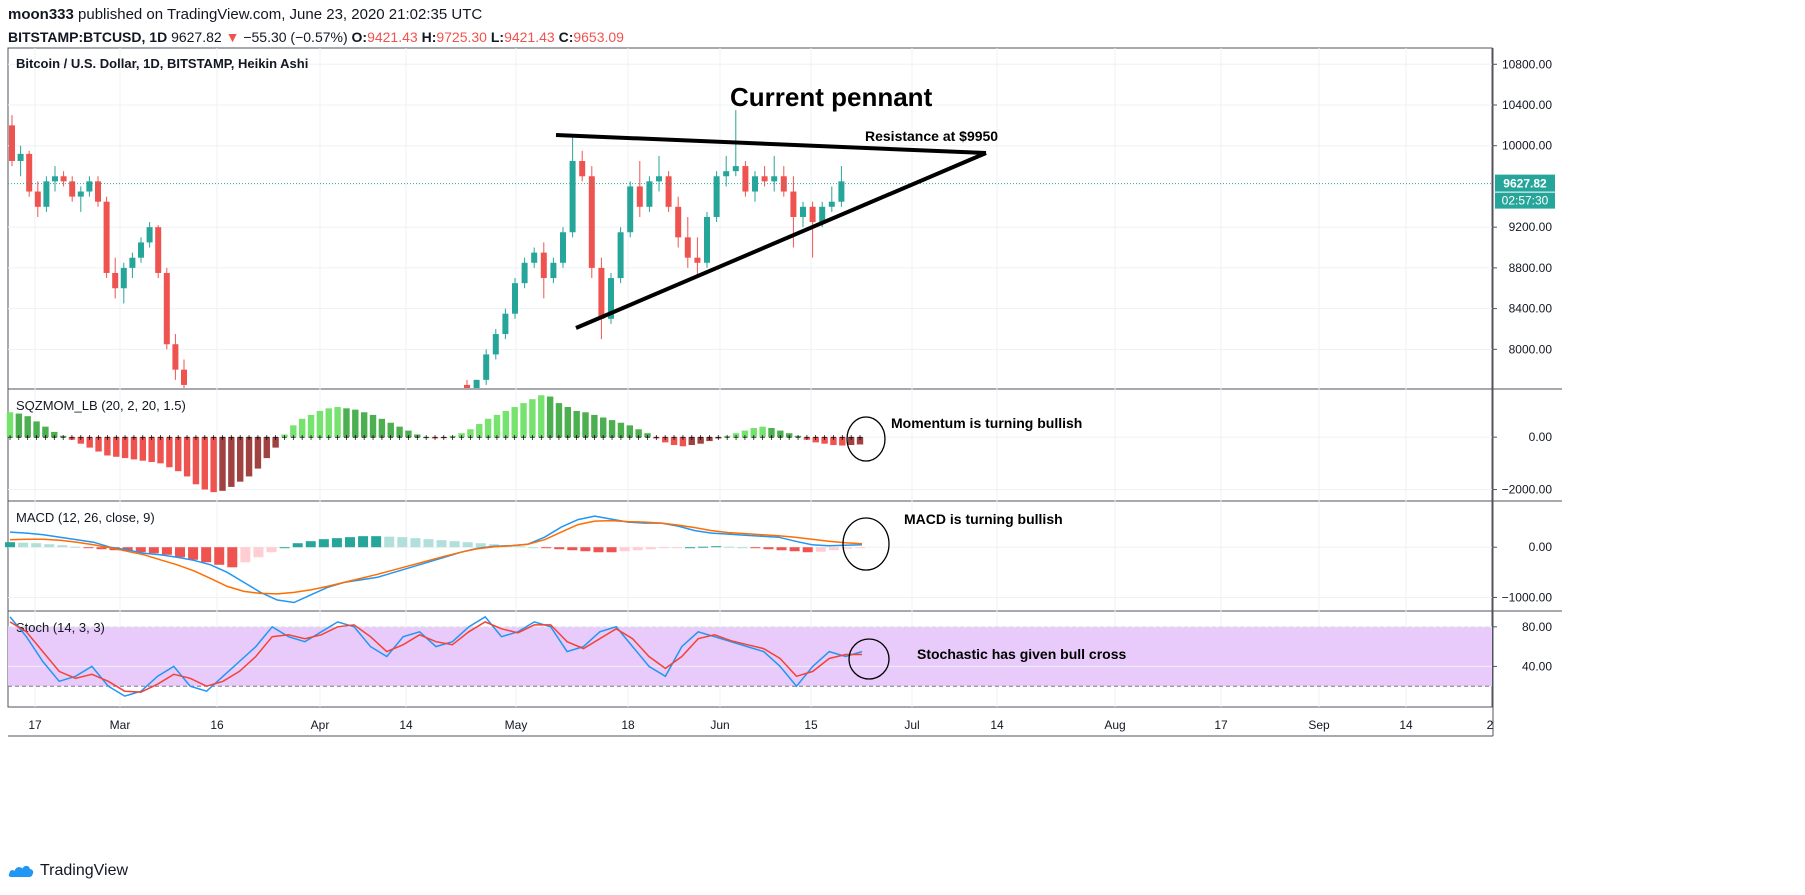  What do you see at coordinates (516, 725) in the screenshot?
I see `x-tick-label: May` at bounding box center [516, 725].